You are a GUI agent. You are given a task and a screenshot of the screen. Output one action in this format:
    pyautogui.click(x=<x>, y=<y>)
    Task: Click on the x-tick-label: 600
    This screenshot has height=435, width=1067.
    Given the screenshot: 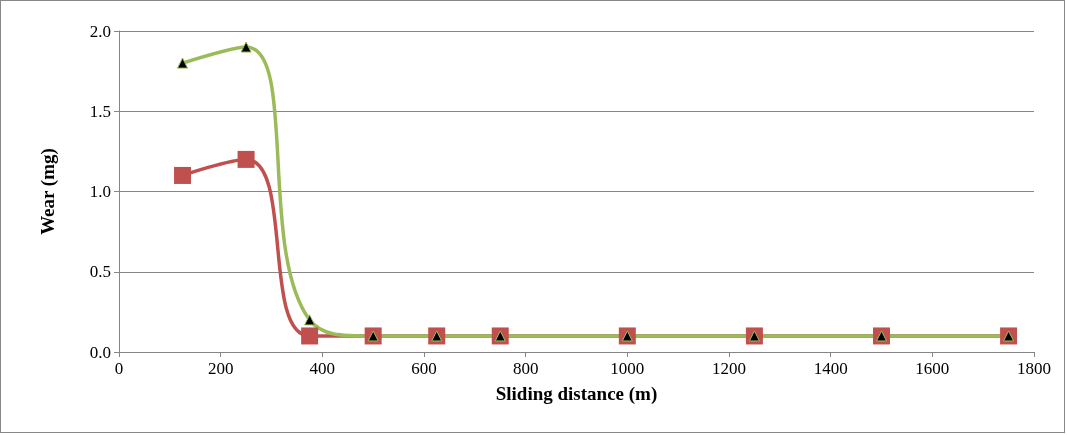 What is the action you would take?
    pyautogui.click(x=424, y=368)
    